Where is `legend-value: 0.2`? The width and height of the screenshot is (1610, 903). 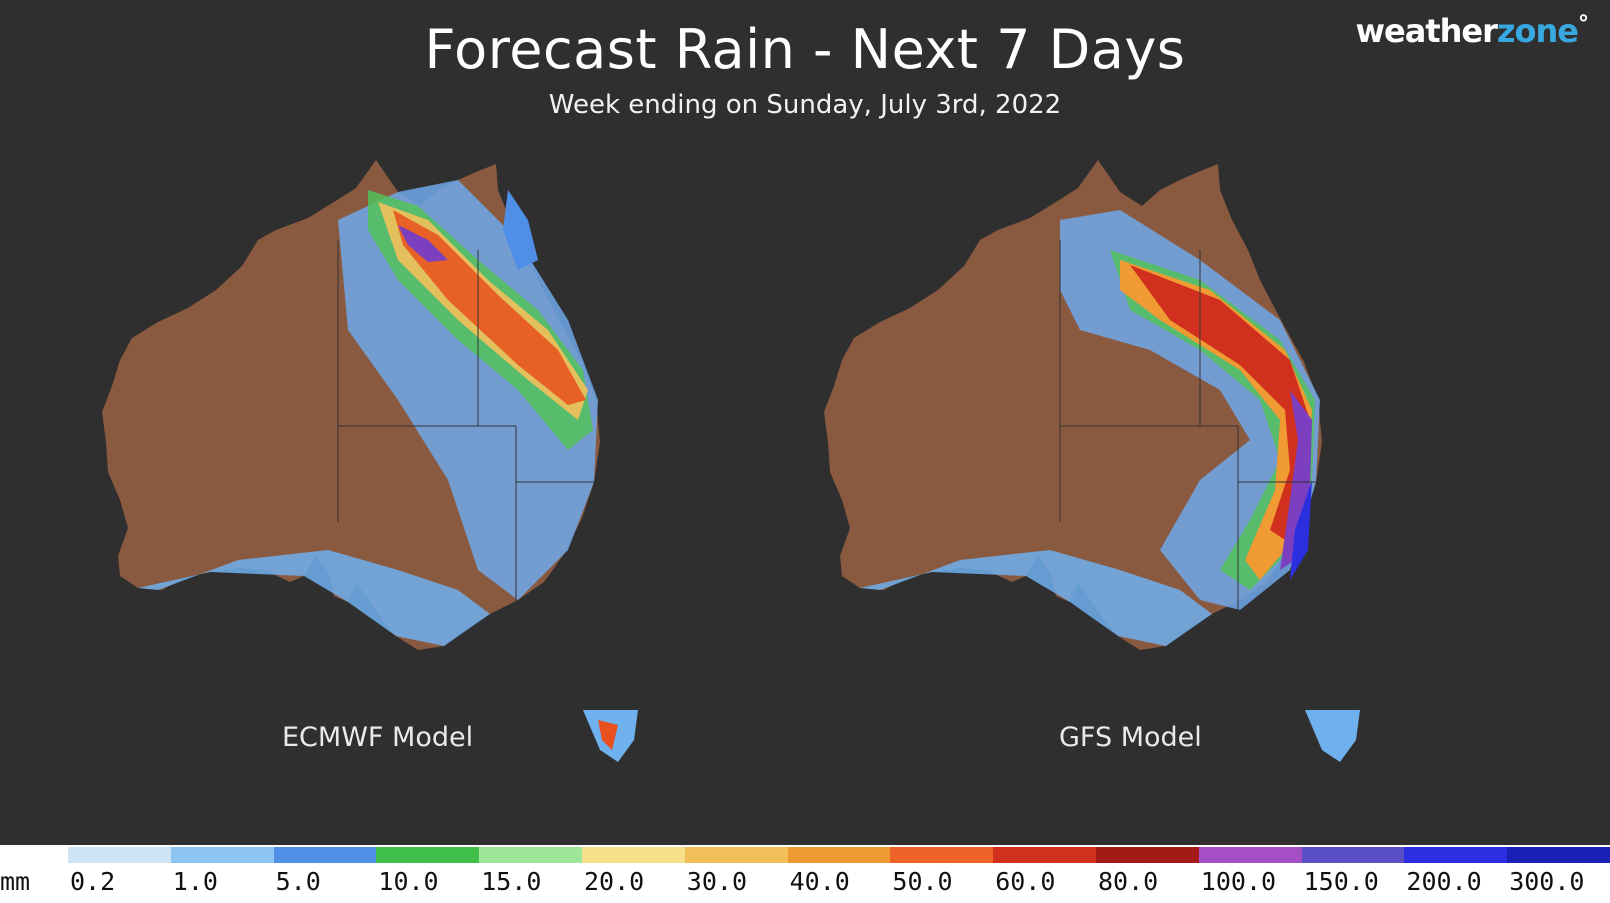
legend-value: 0.2 is located at coordinates (93, 881).